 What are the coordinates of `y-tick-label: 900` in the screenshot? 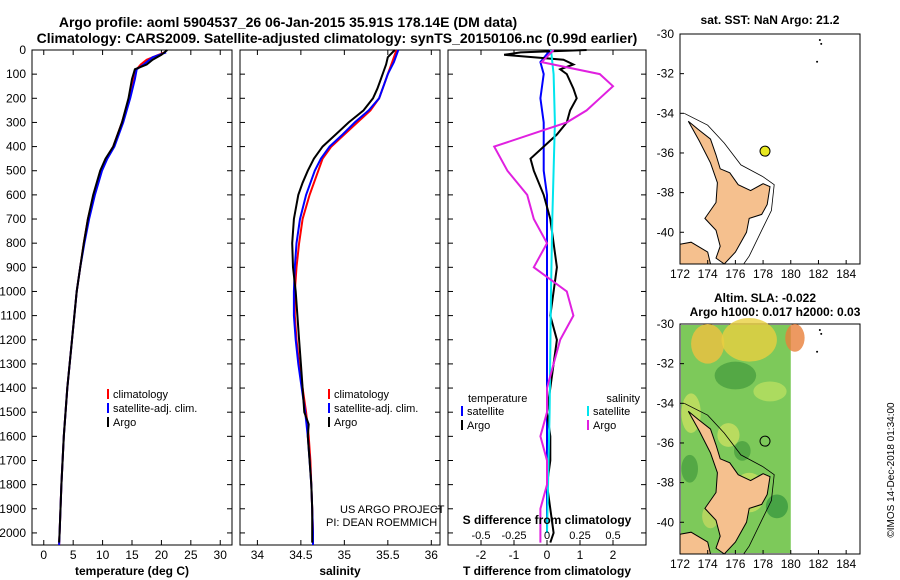 It's located at (16, 267).